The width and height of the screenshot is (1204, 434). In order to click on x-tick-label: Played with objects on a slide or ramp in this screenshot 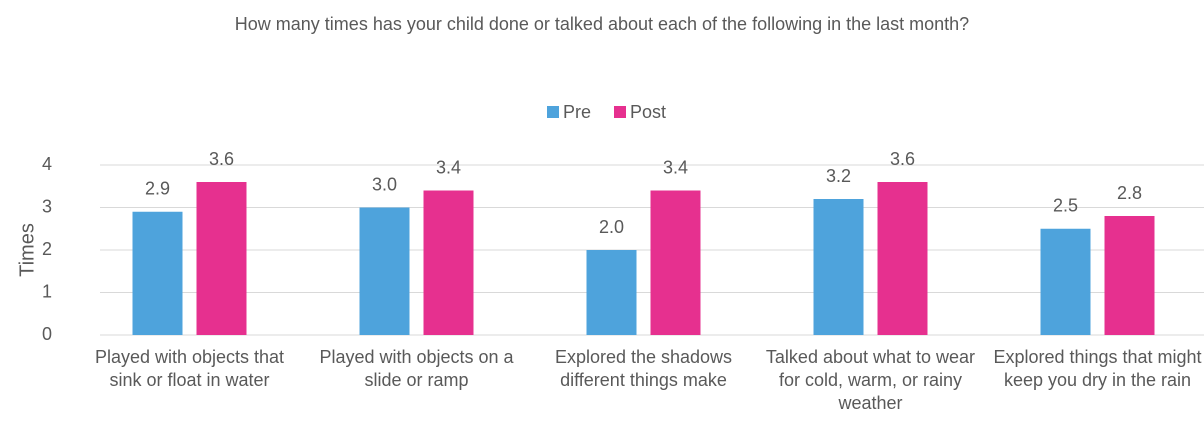, I will do `click(416, 368)`.